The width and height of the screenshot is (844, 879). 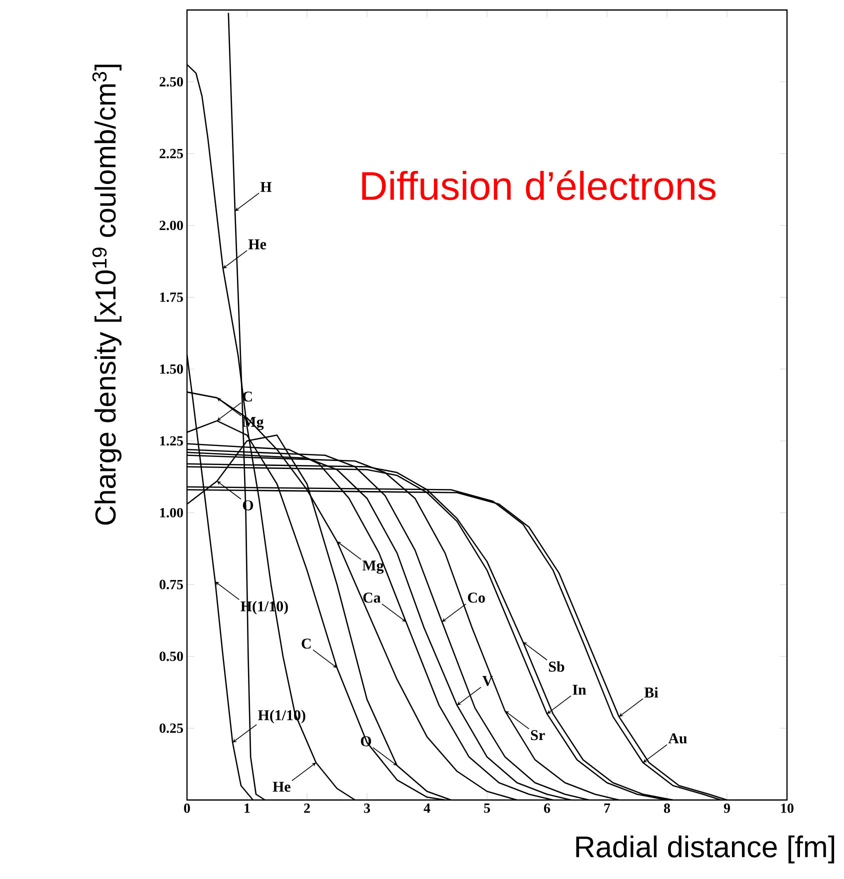 What do you see at coordinates (705, 850) in the screenshot?
I see `x-axis-title: Radial distance [fm]` at bounding box center [705, 850].